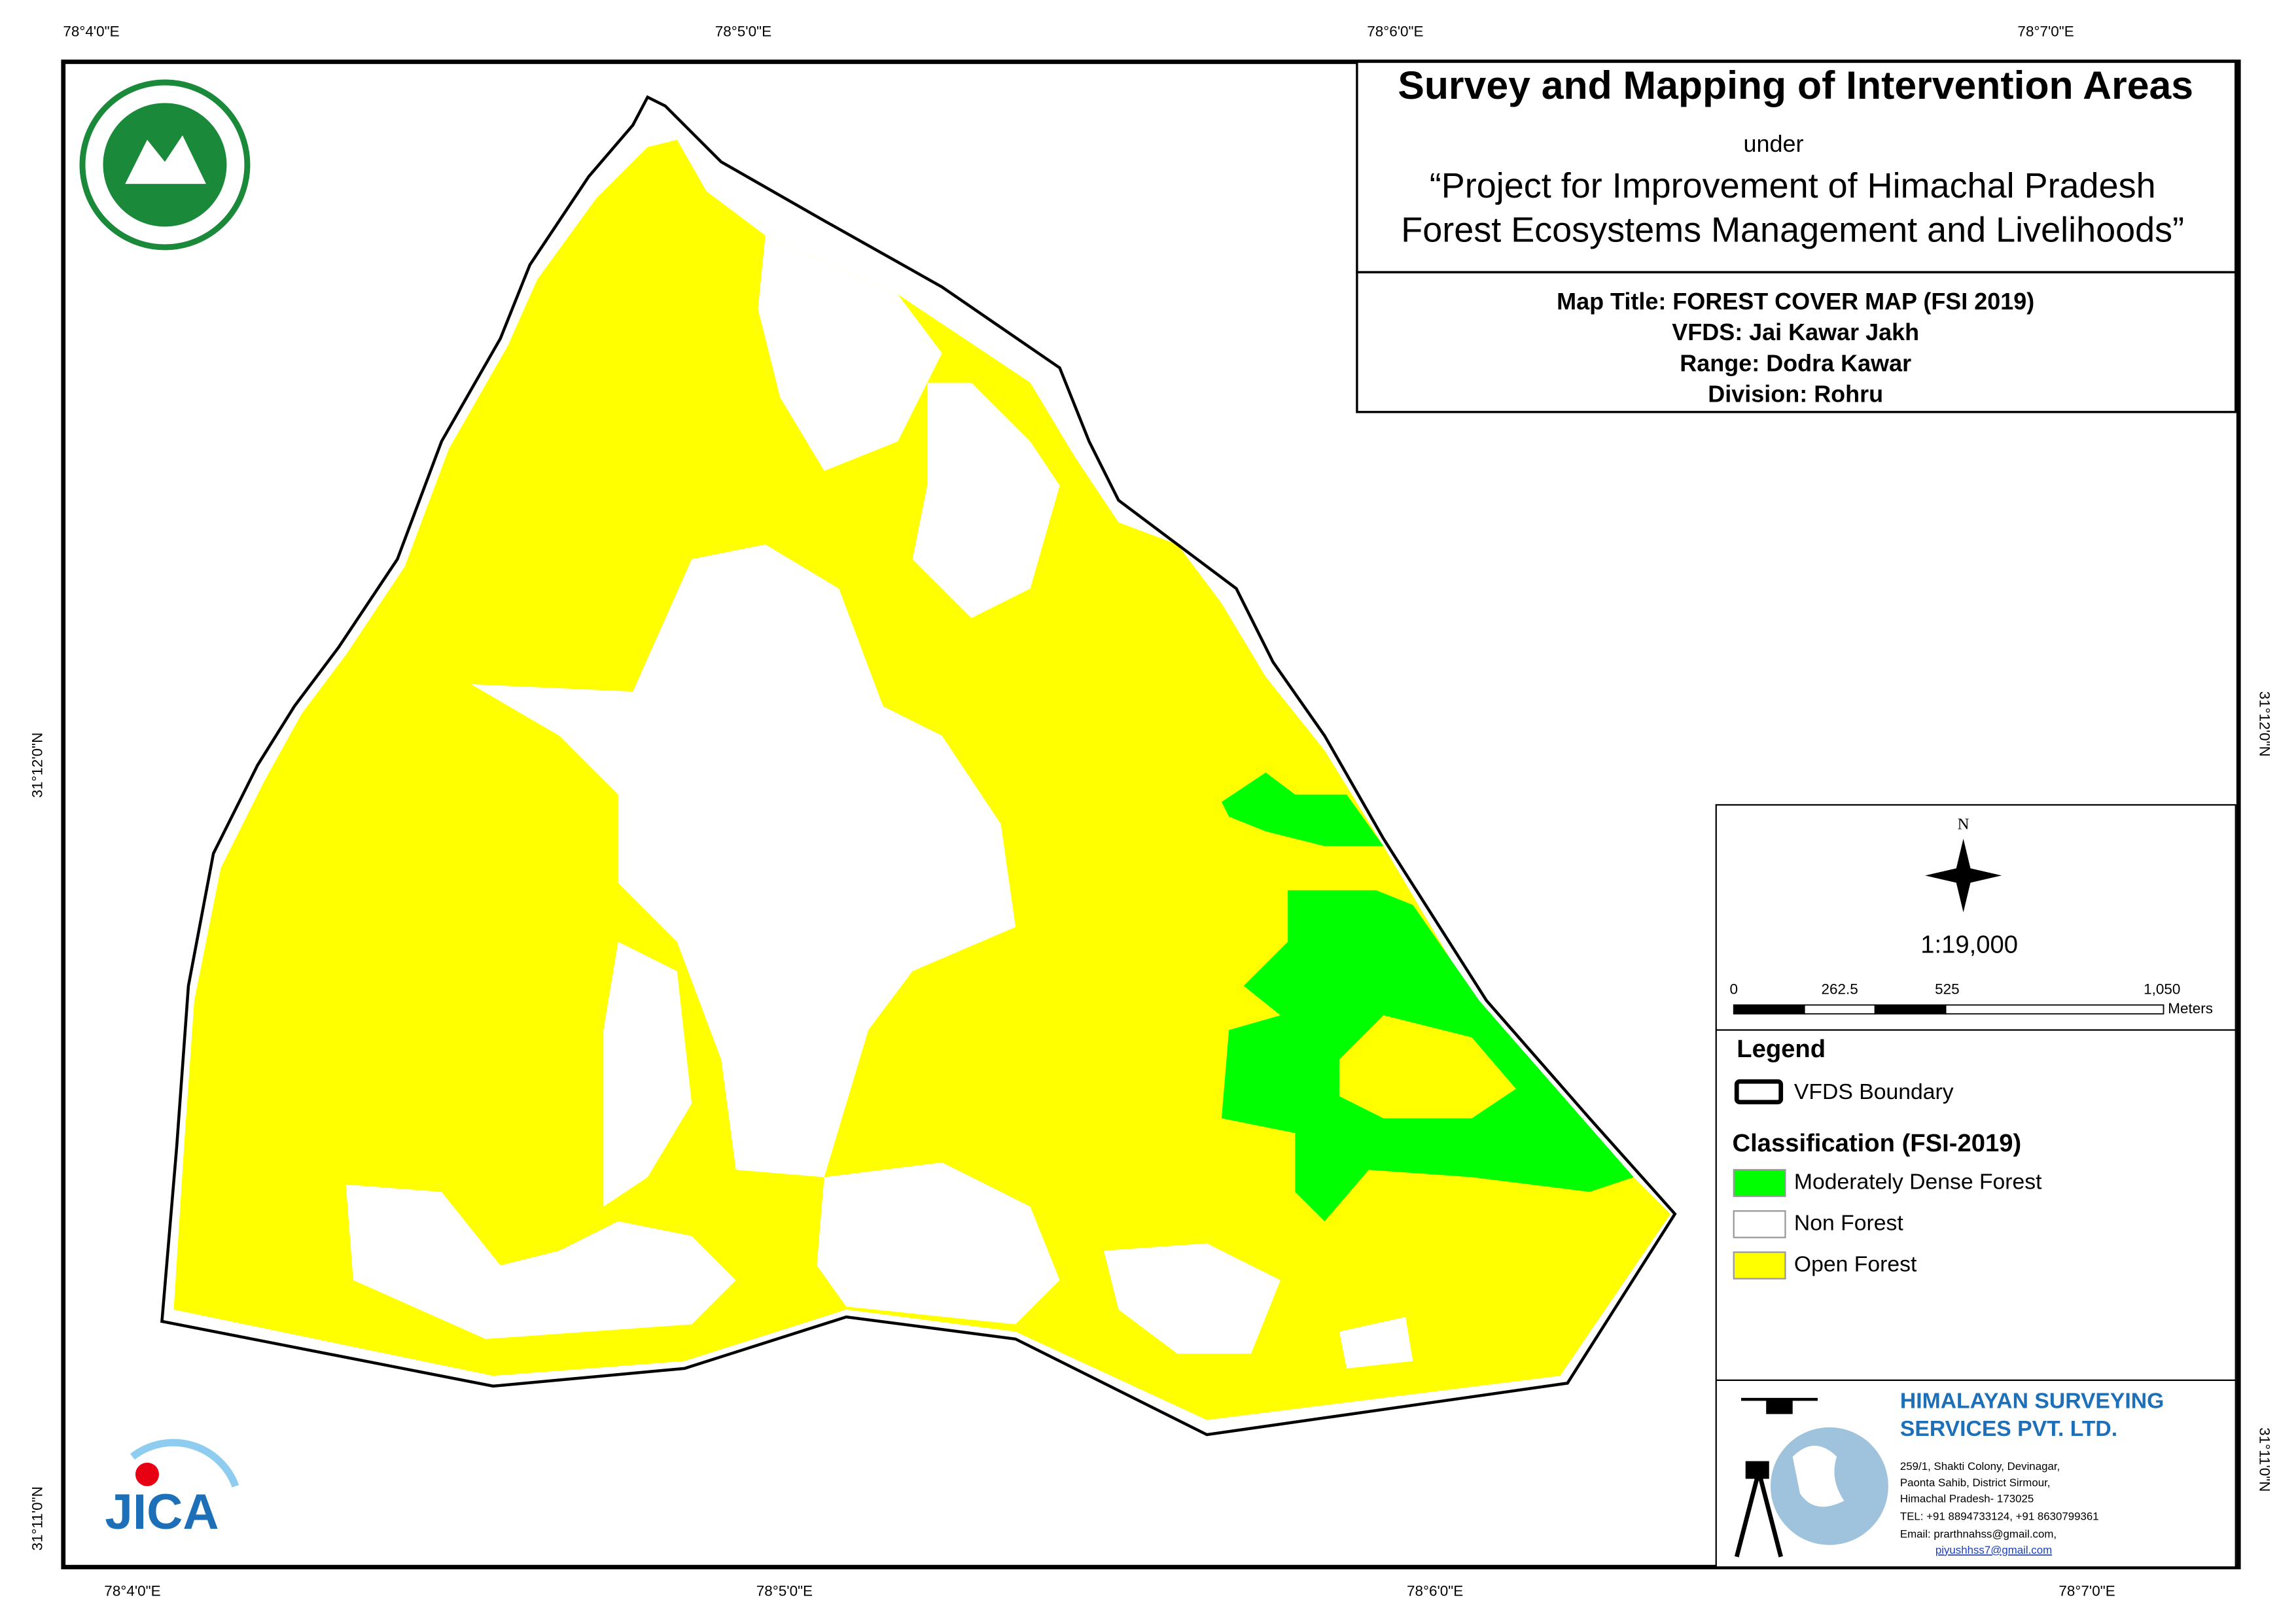 Image resolution: width=2296 pixels, height=1623 pixels. What do you see at coordinates (1980, 1467) in the screenshot?
I see `address: 259/1, Shakti Colony, Devinagar,` at bounding box center [1980, 1467].